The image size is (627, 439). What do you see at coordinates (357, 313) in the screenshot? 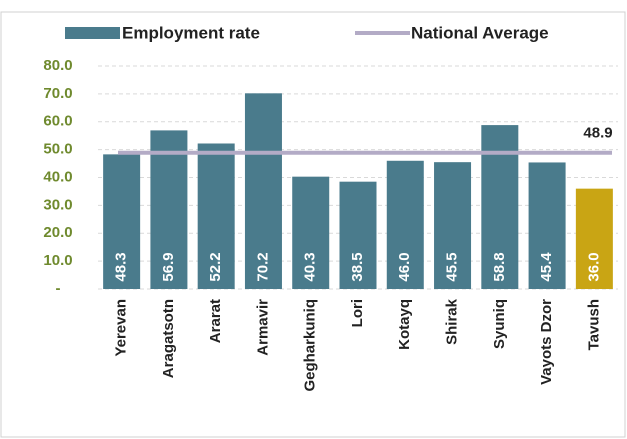
I see `x-tick-label: Lori` at bounding box center [357, 313].